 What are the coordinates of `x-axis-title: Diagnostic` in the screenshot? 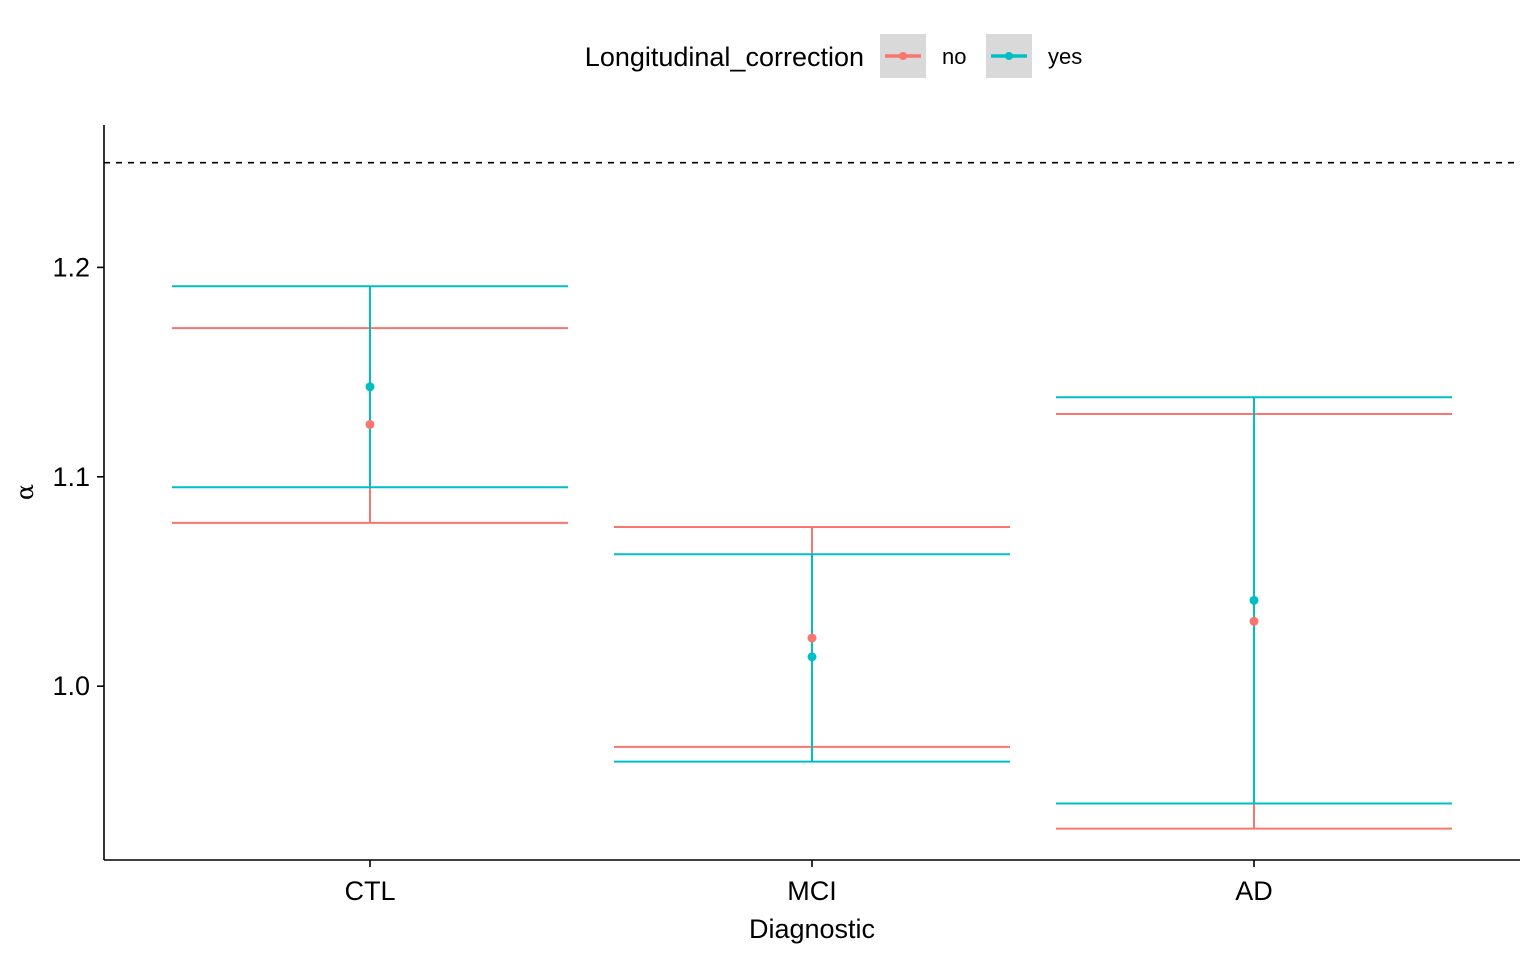 It's located at (812, 929).